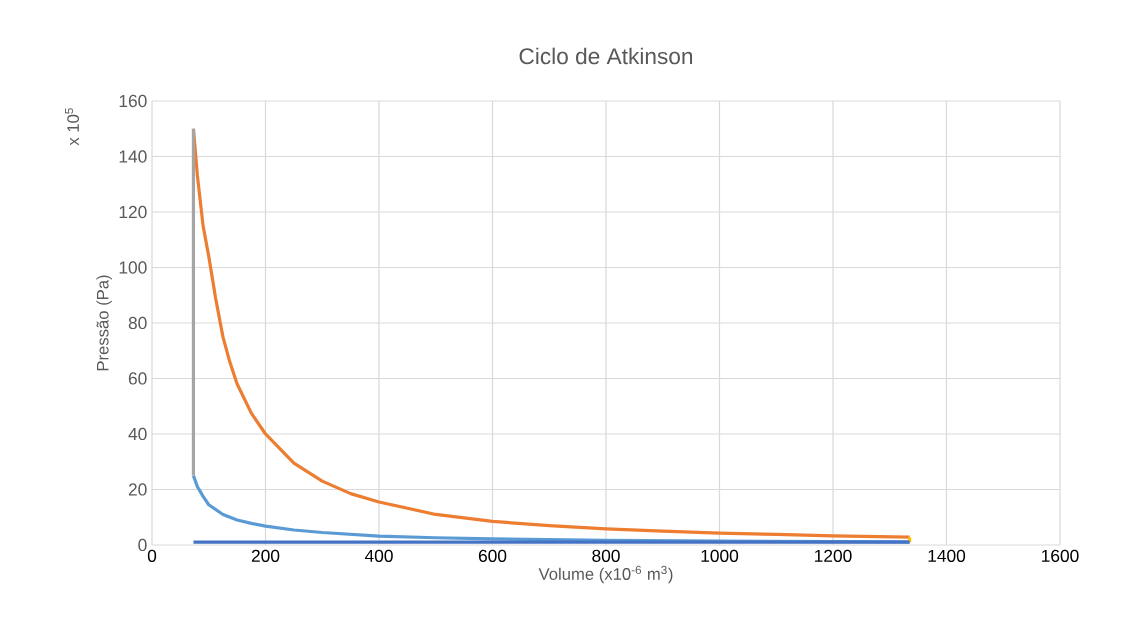 Image resolution: width=1133 pixels, height=625 pixels. Describe the element at coordinates (606, 56) in the screenshot. I see `chart-title: Ciclo de Atkinson` at that location.